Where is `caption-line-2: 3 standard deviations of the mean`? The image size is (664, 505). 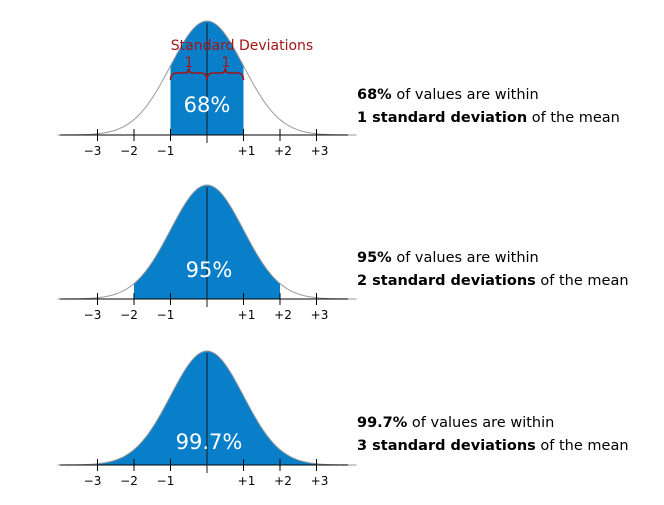
caption-line-2: 3 standard deviations of the mean is located at coordinates (493, 446).